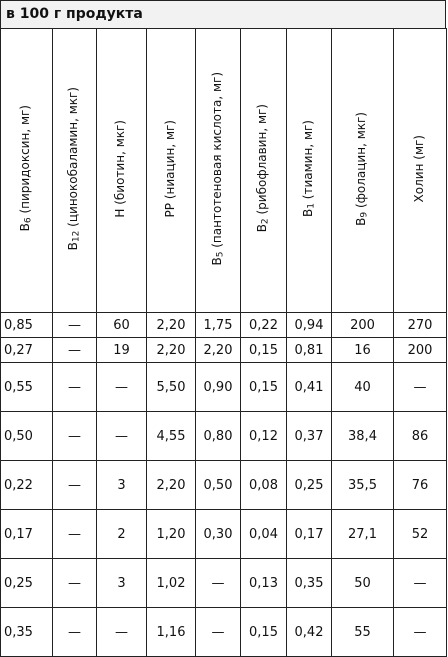  I want to click on table-cell: 0,42, so click(309, 632).